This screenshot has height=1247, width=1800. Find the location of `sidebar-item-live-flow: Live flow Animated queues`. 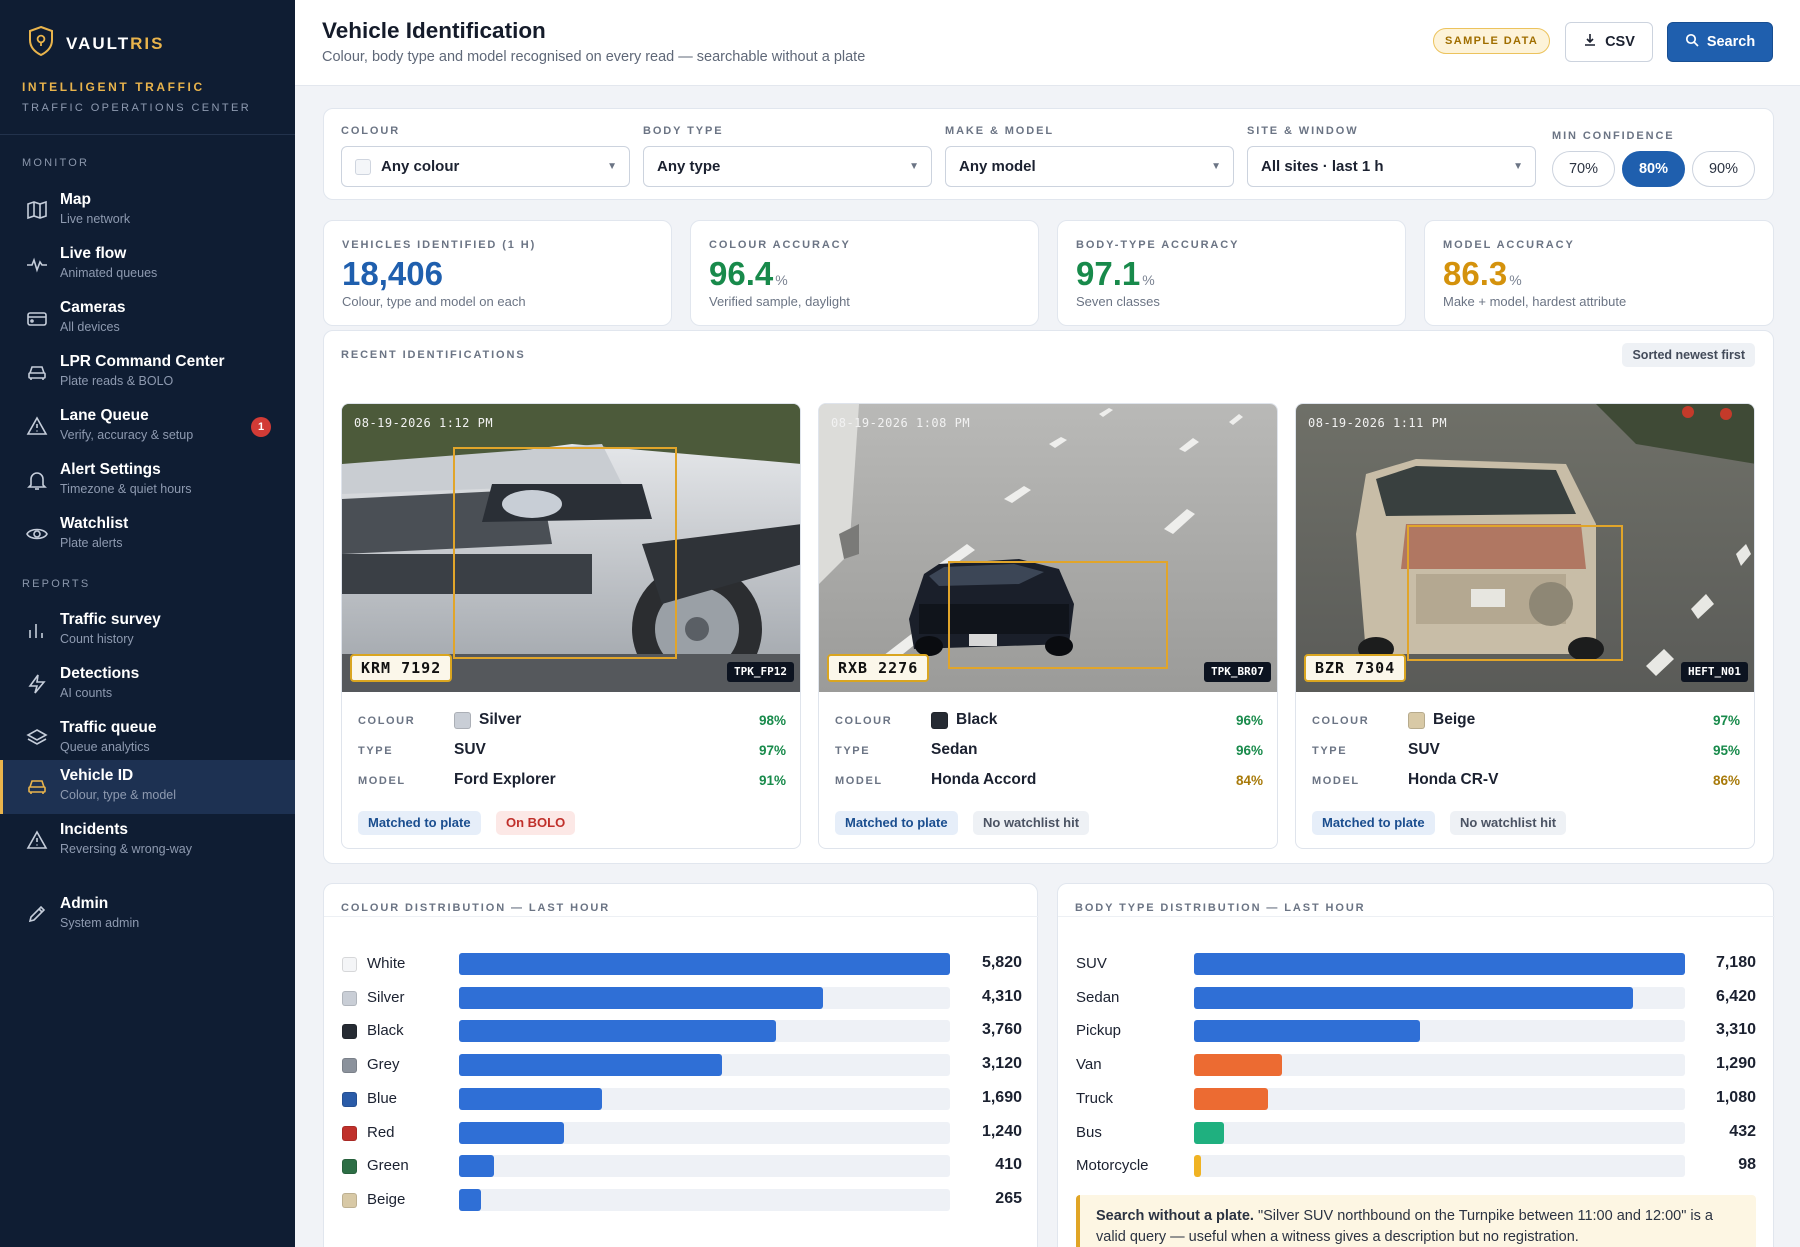

sidebar-item-live-flow: Live flow Animated queues is located at coordinates (147, 265).